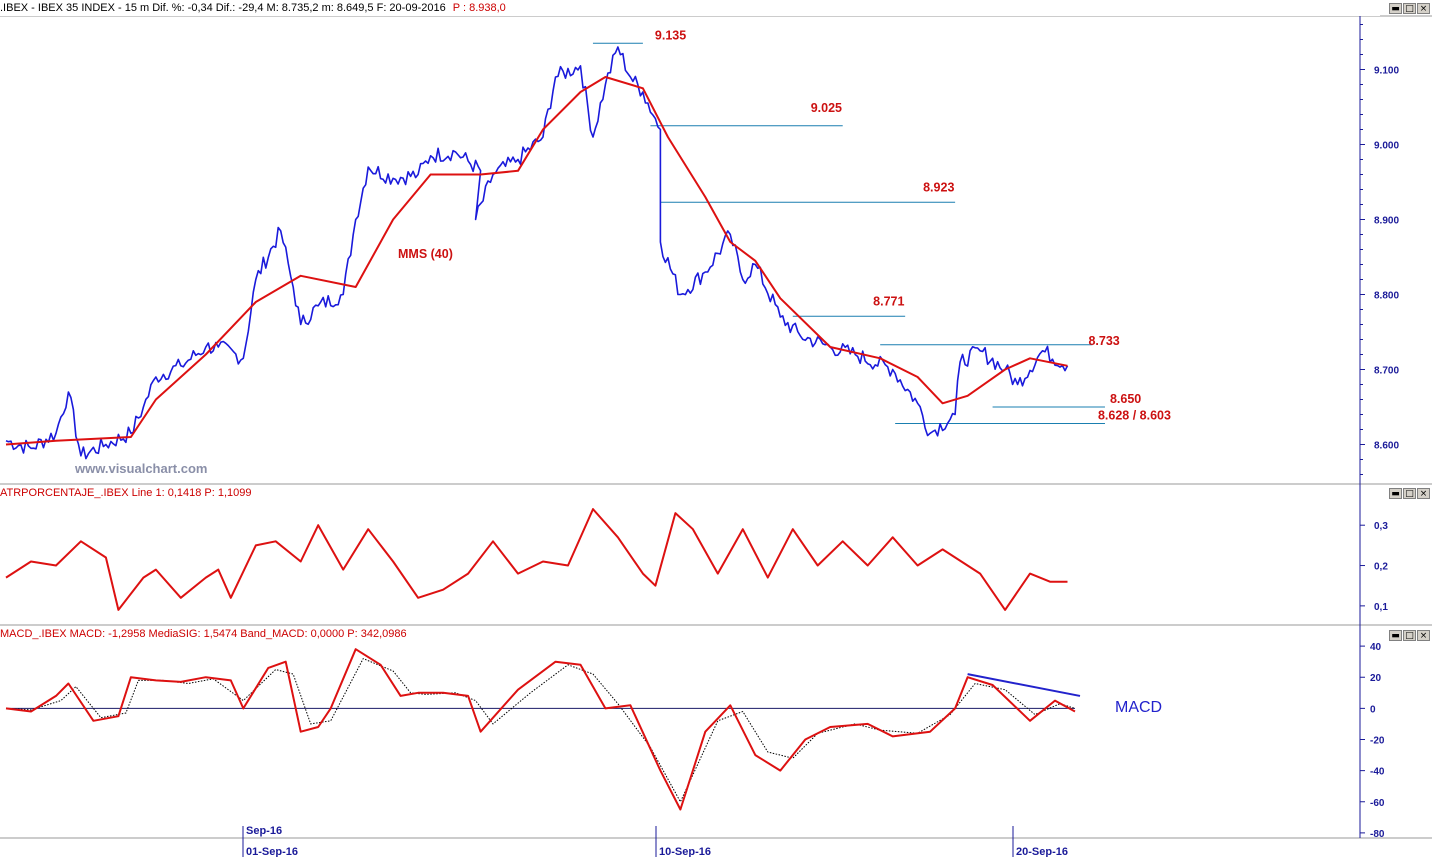 Image resolution: width=1432 pixels, height=857 pixels. What do you see at coordinates (1386, 221) in the screenshot?
I see `y-tick-label: 8.900` at bounding box center [1386, 221].